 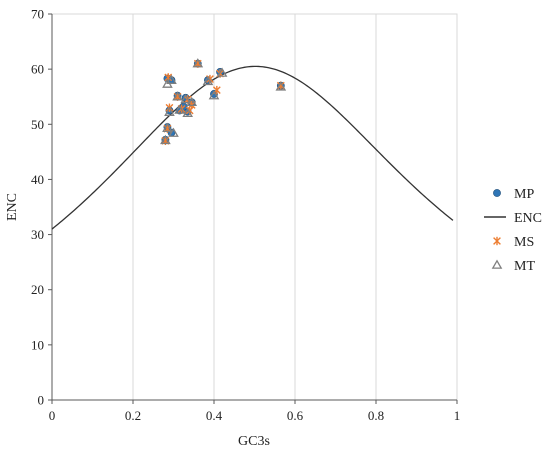 What do you see at coordinates (254, 441) in the screenshot?
I see `x-axis-title: GC3s` at bounding box center [254, 441].